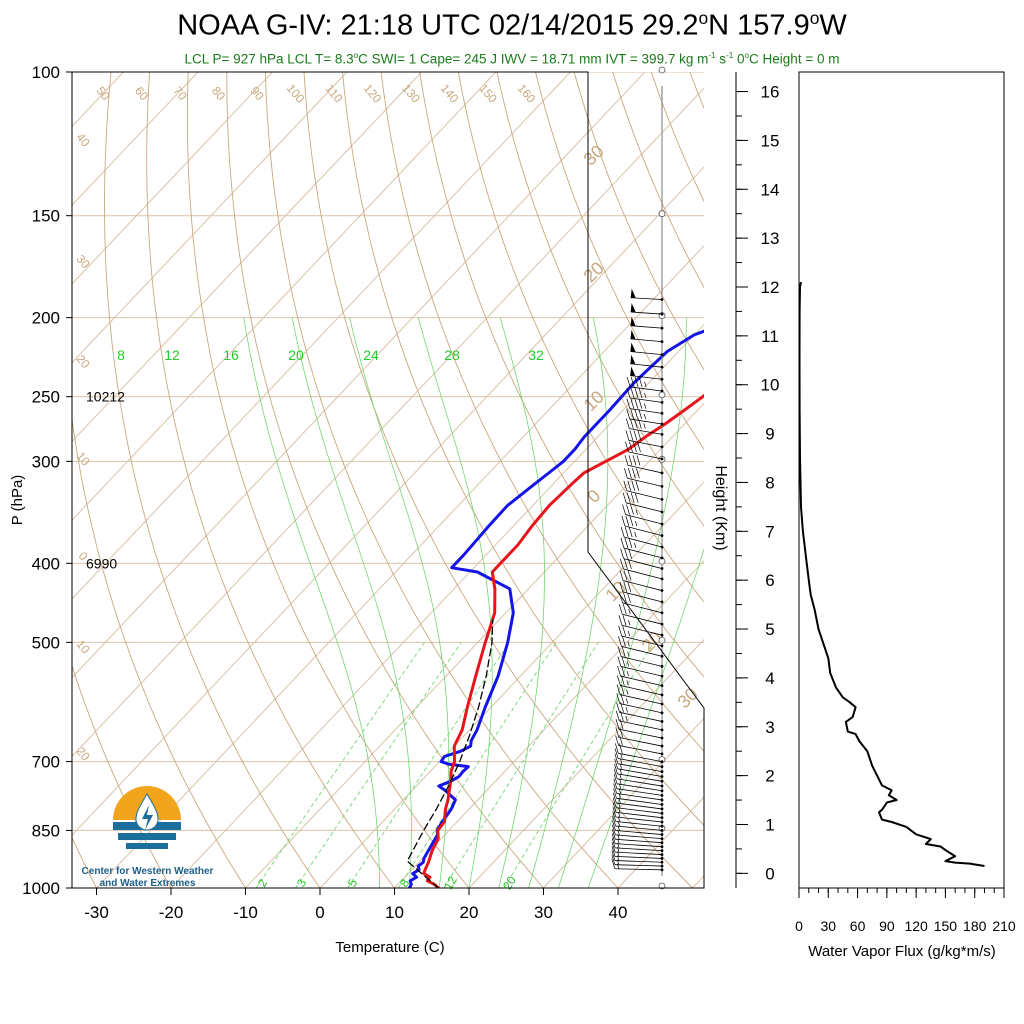 Image resolution: width=1024 pixels, height=1024 pixels. I want to click on flux-line, so click(891, 574).